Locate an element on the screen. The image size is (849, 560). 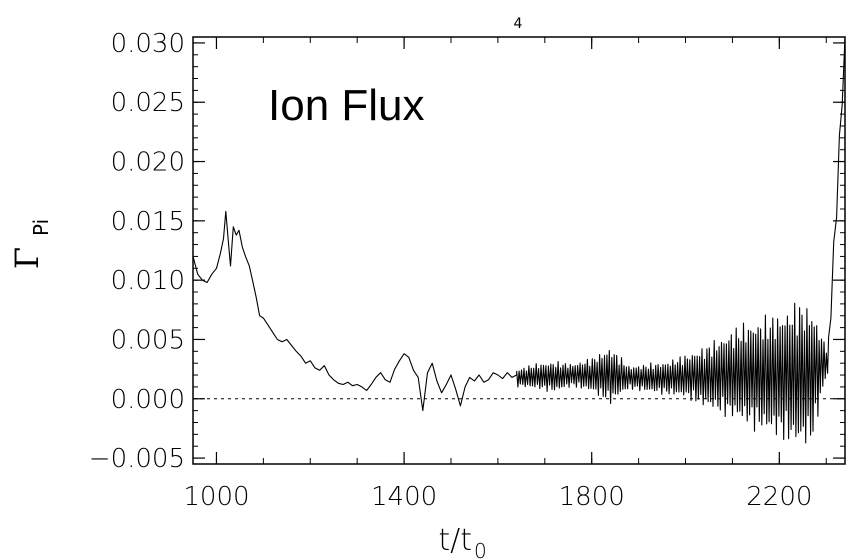
y-tick-label: 0.000 is located at coordinates (148, 400).